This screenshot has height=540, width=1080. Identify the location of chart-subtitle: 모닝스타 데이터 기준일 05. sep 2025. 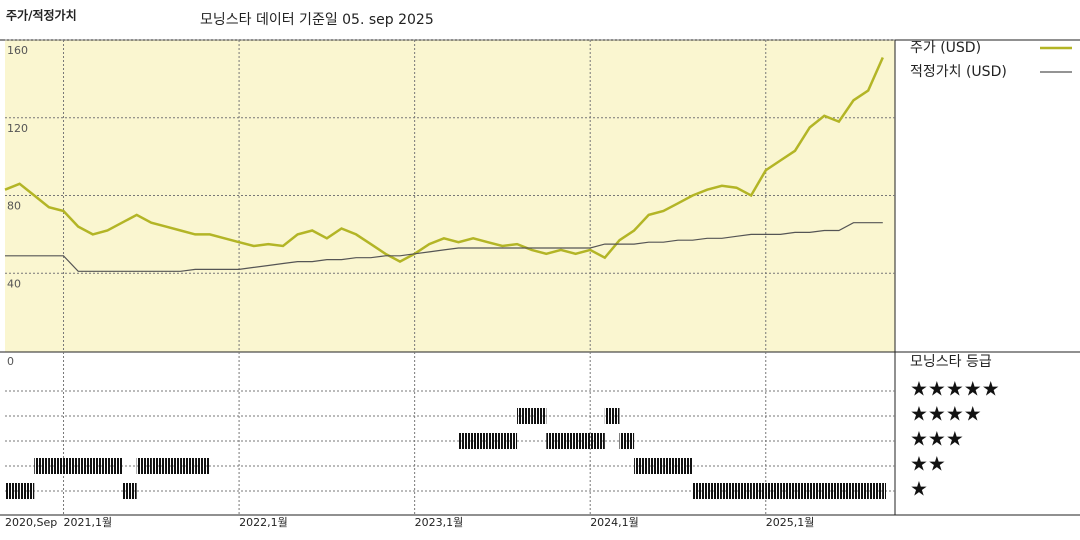
(317, 20).